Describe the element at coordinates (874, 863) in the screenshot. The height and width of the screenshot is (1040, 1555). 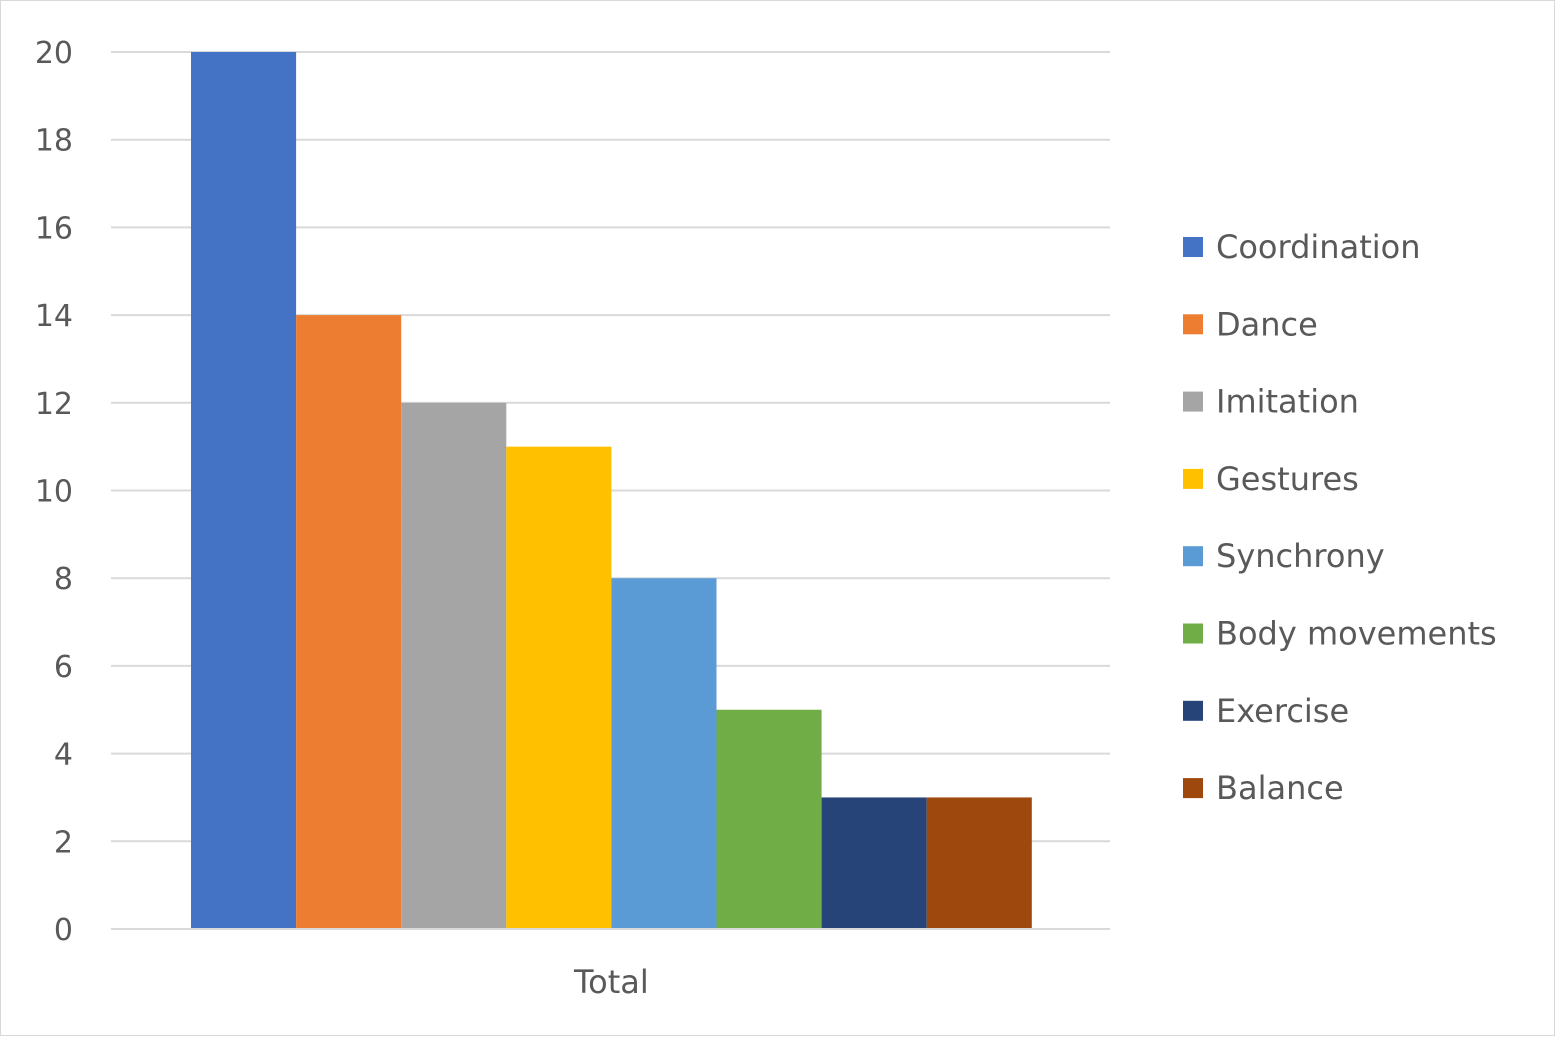
I see `bar-exercise` at that location.